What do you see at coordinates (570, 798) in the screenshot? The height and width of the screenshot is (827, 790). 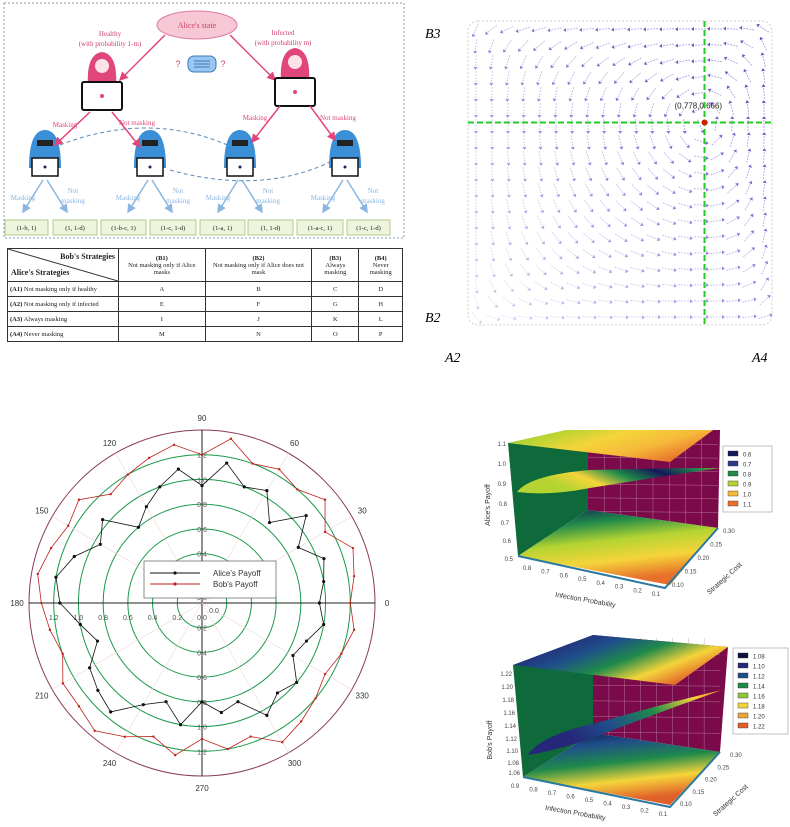 I see `x-tick-label: 0.6` at bounding box center [570, 798].